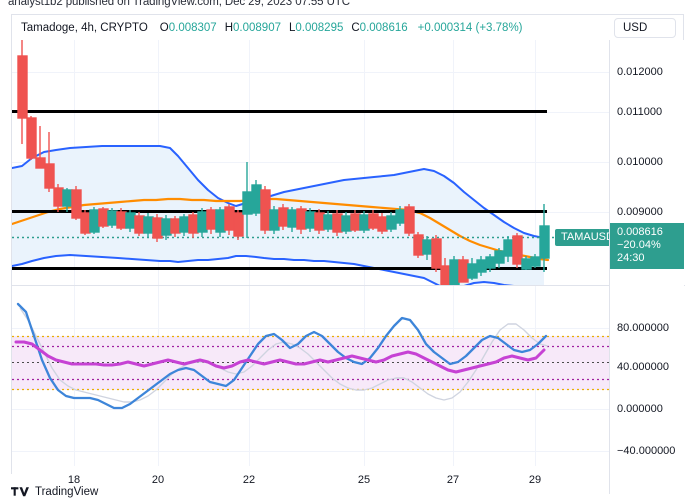 The image size is (694, 500). Describe the element at coordinates (20, 492) in the screenshot. I see `tradingview-logo-icon` at that location.